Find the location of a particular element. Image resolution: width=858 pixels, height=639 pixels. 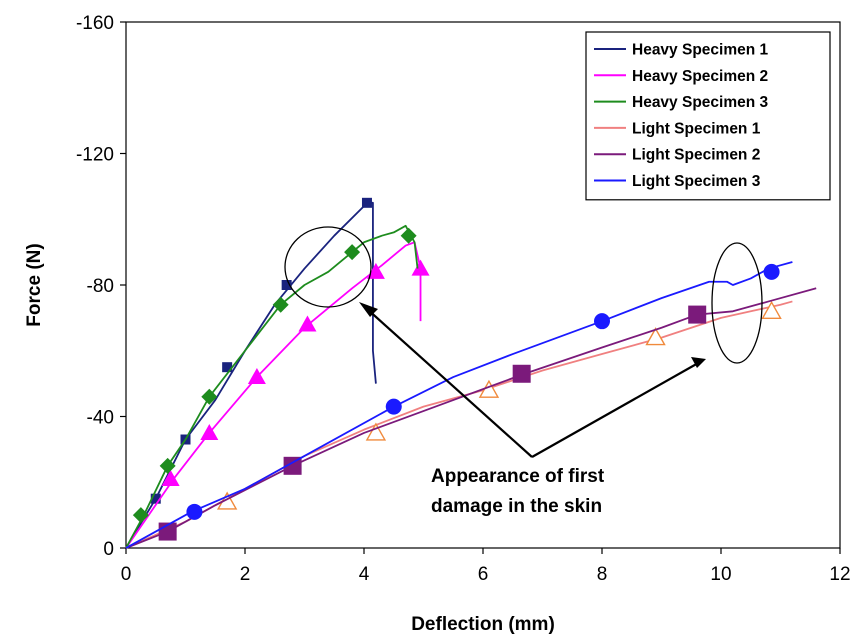

legend-entry: Light Specimen 1 is located at coordinates (677, 128).